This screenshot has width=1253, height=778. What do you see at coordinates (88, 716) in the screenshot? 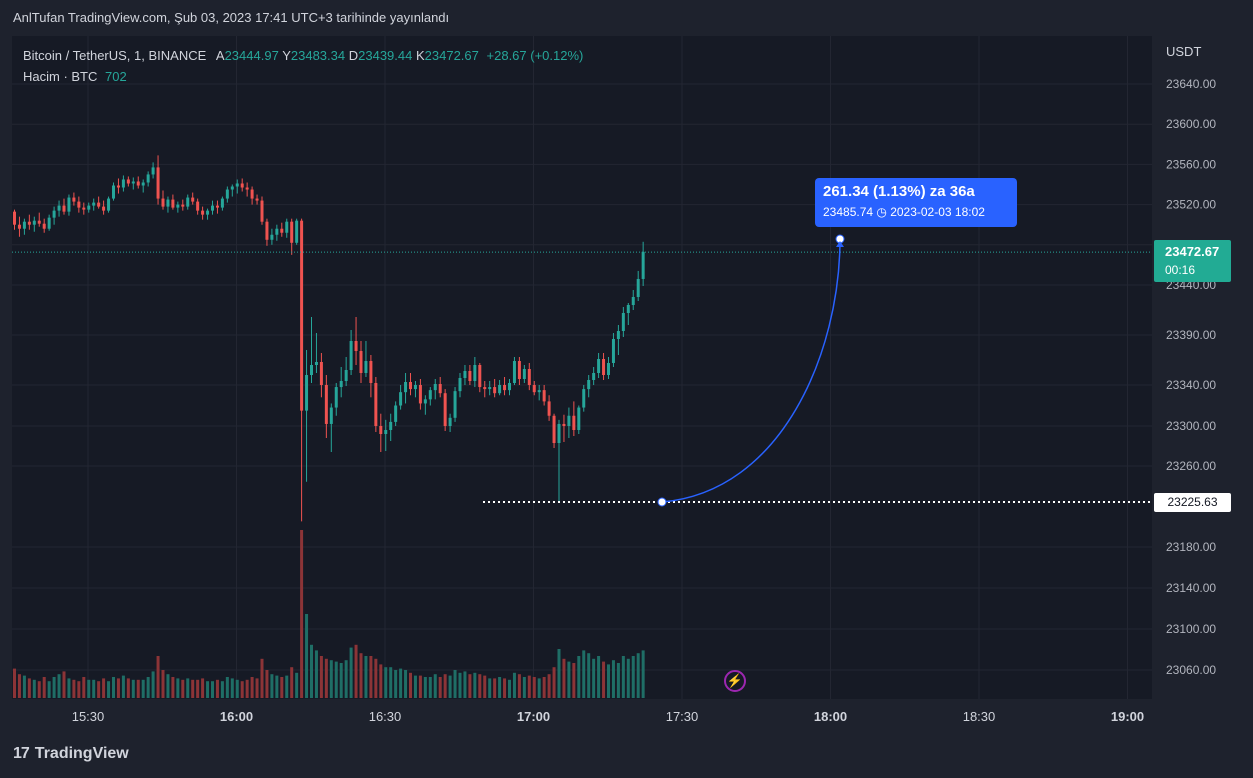
I see `time-tick-label: 15:30` at bounding box center [88, 716].